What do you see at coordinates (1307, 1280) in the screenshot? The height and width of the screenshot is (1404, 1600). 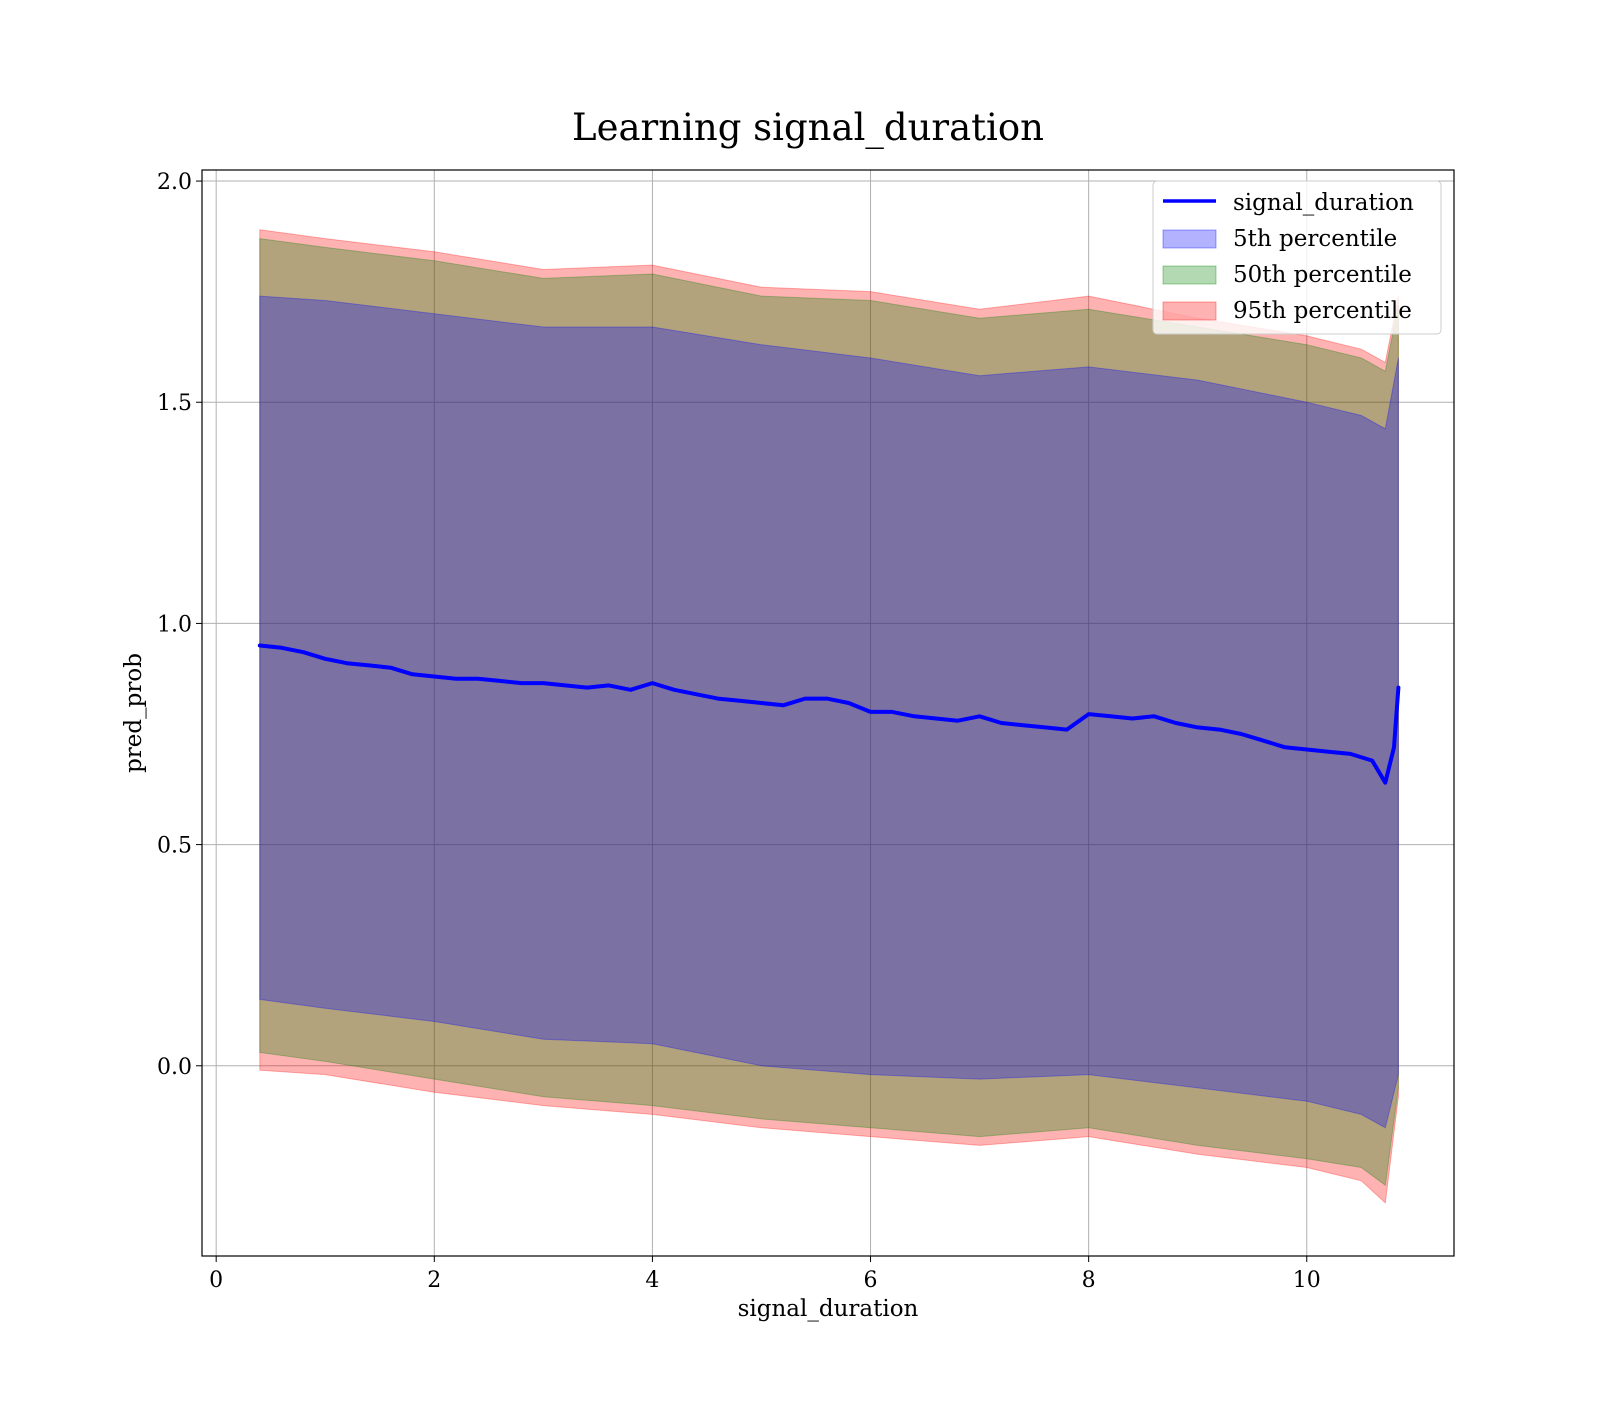 I see `x-tick-label: 10` at bounding box center [1307, 1280].